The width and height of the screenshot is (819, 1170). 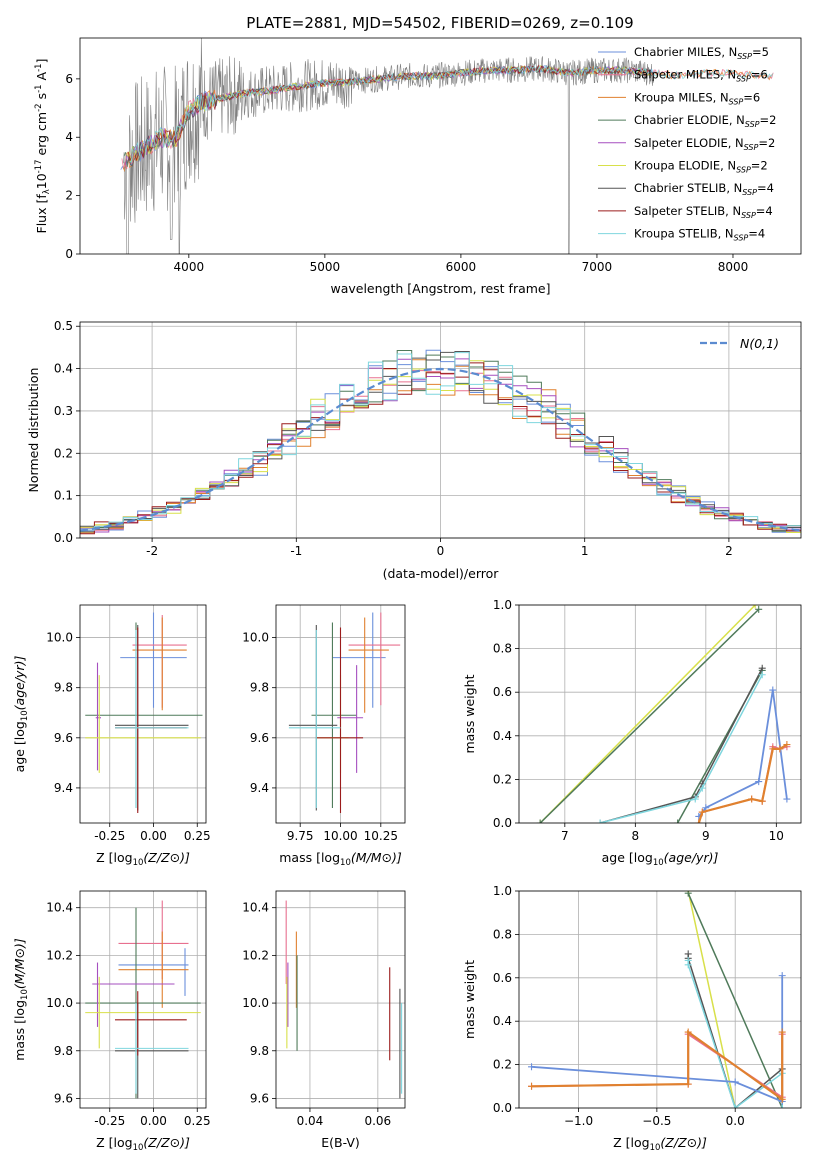 I want to click on x-tick: 8, so click(x=635, y=833).